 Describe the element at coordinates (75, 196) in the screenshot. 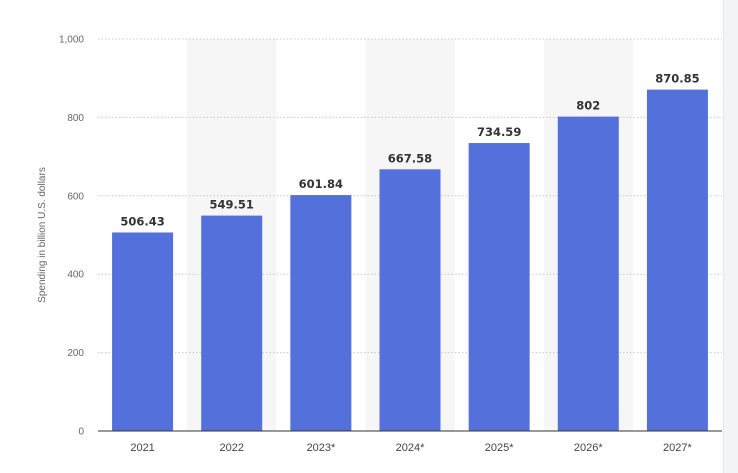

I see `y-tick-label: 600` at that location.